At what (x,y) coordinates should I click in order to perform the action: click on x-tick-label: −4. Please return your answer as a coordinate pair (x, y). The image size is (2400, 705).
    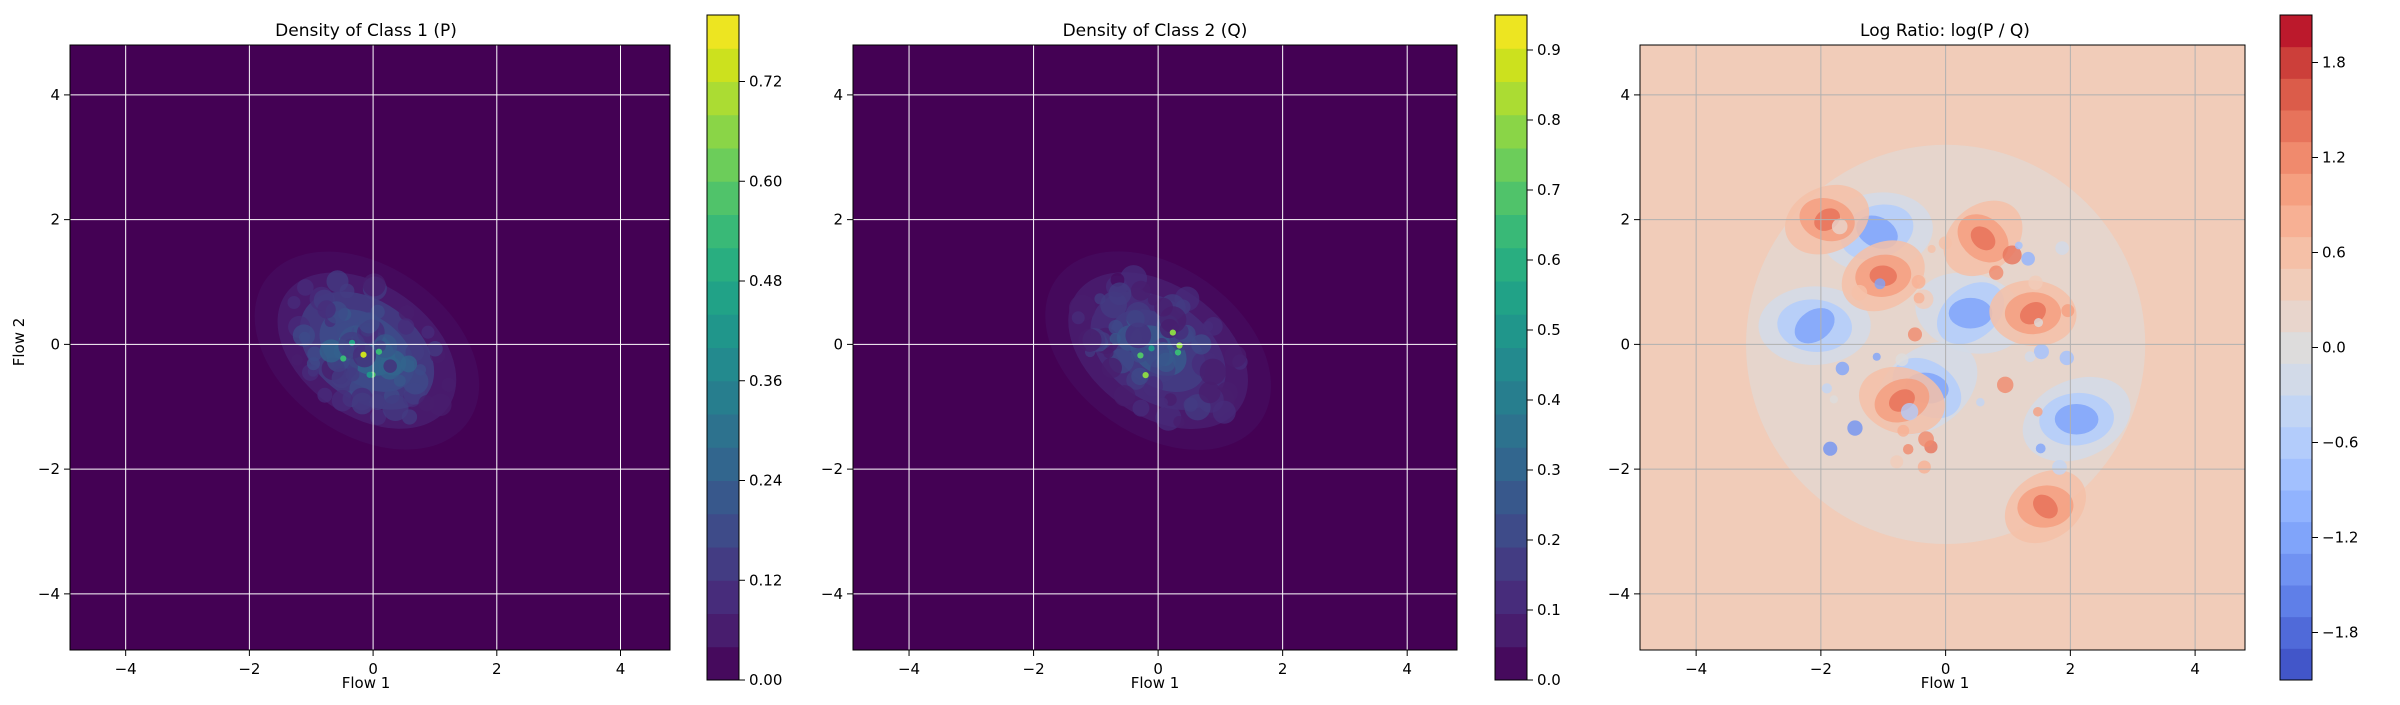
    Looking at the image, I should click on (1696, 669).